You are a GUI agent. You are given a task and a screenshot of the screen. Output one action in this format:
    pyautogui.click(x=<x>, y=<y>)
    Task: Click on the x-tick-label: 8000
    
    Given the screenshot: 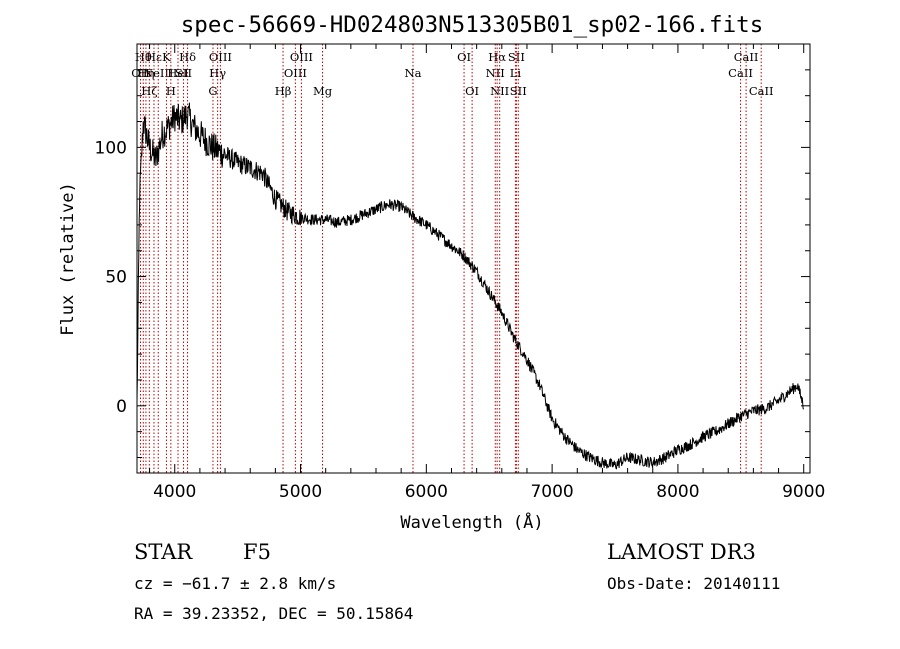 What is the action you would take?
    pyautogui.click(x=677, y=492)
    